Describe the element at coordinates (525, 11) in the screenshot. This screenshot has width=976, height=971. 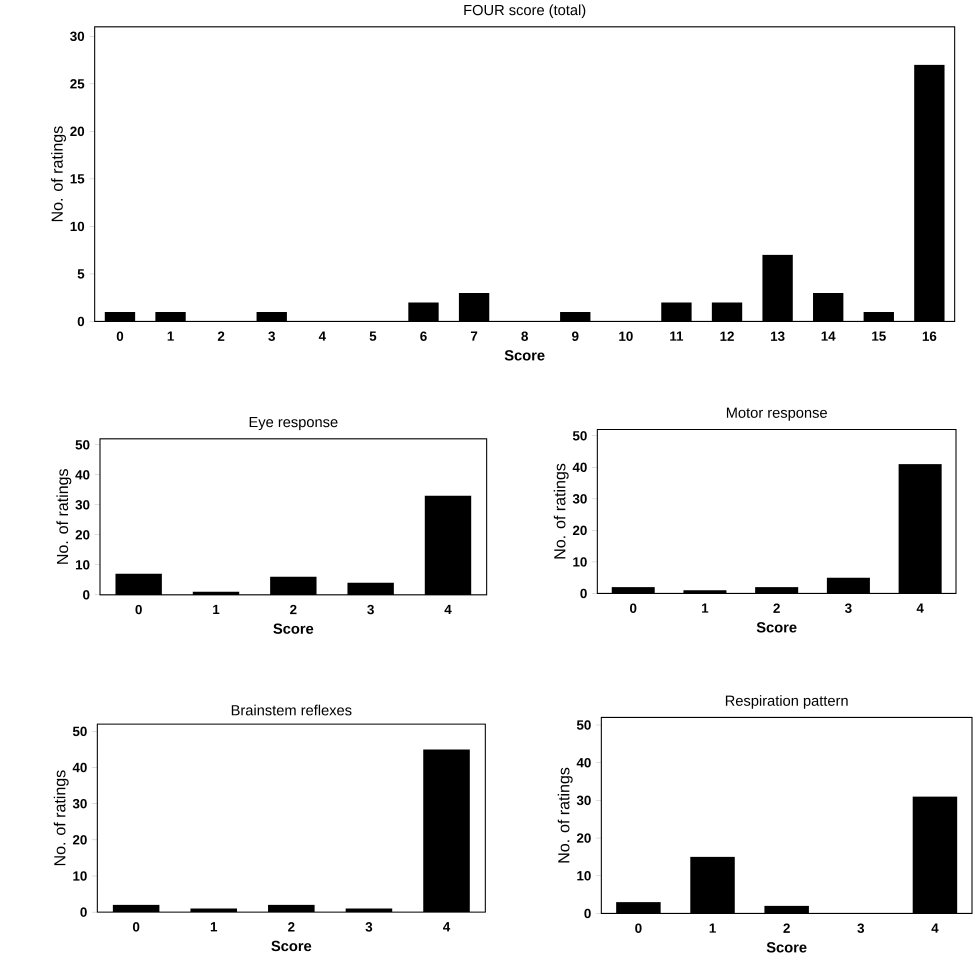
I see `chart-title: FOUR score (total)` at that location.